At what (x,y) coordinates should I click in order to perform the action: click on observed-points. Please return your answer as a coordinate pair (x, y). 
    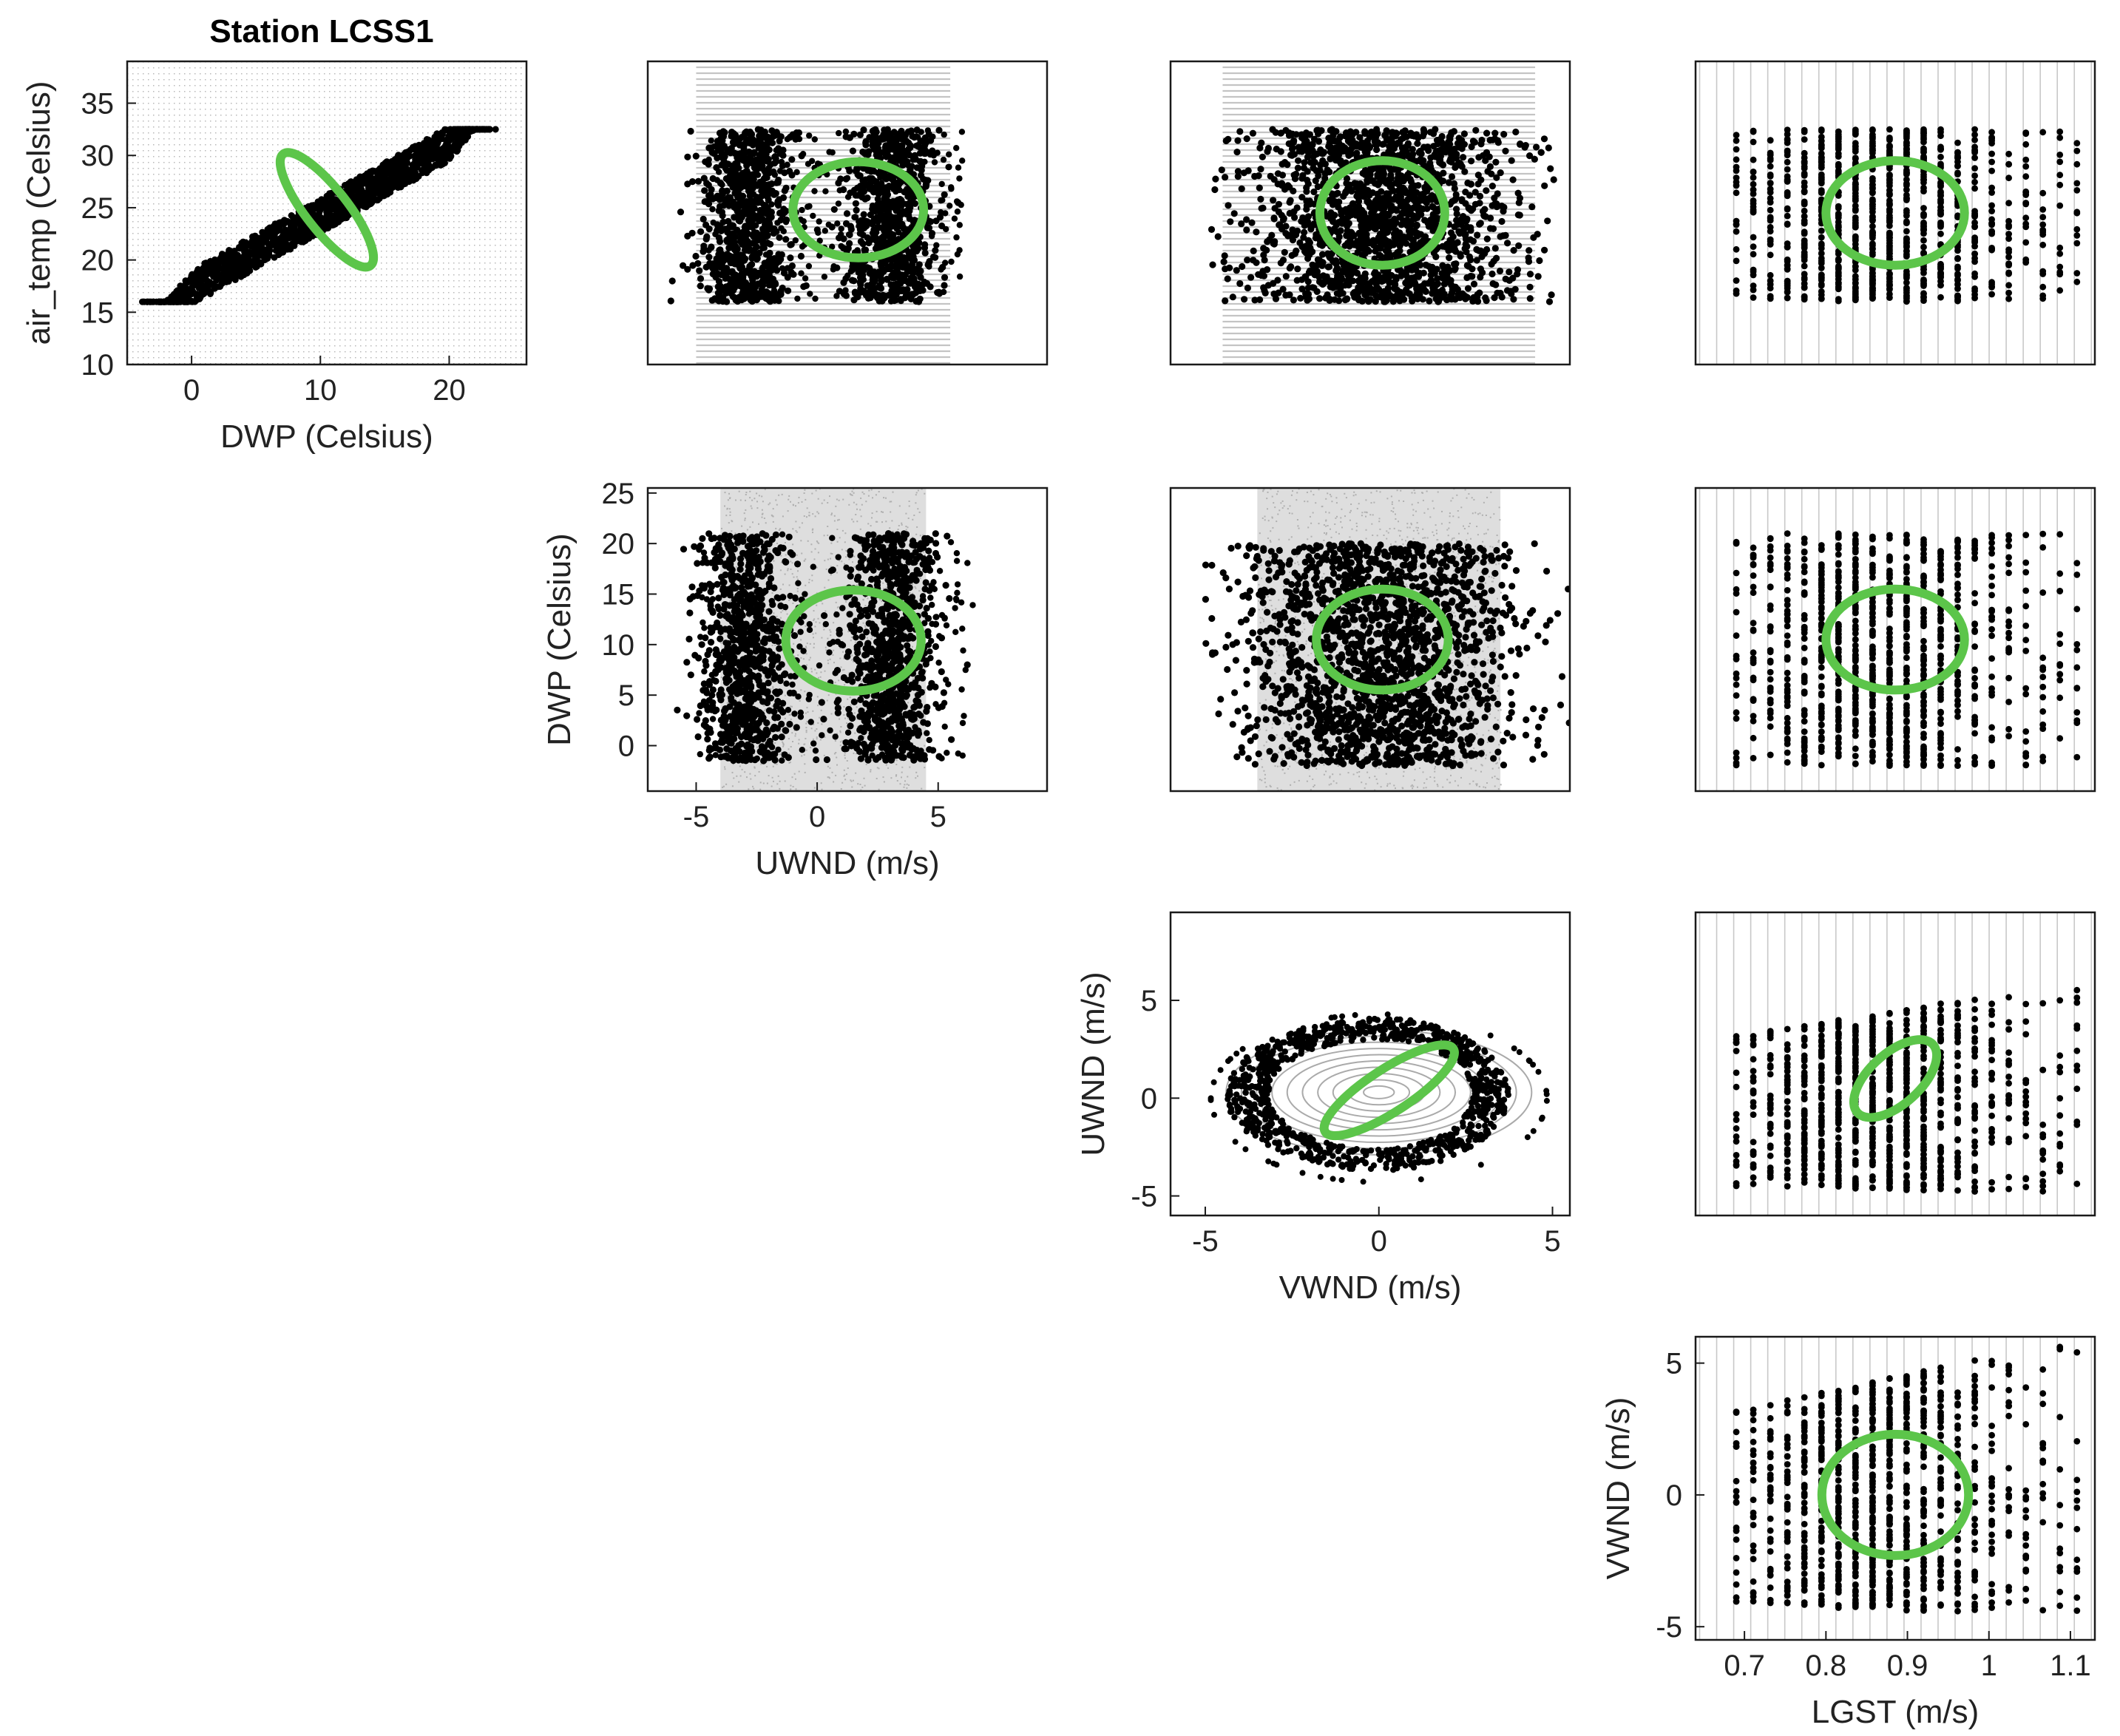
    Looking at the image, I should click on (319, 215).